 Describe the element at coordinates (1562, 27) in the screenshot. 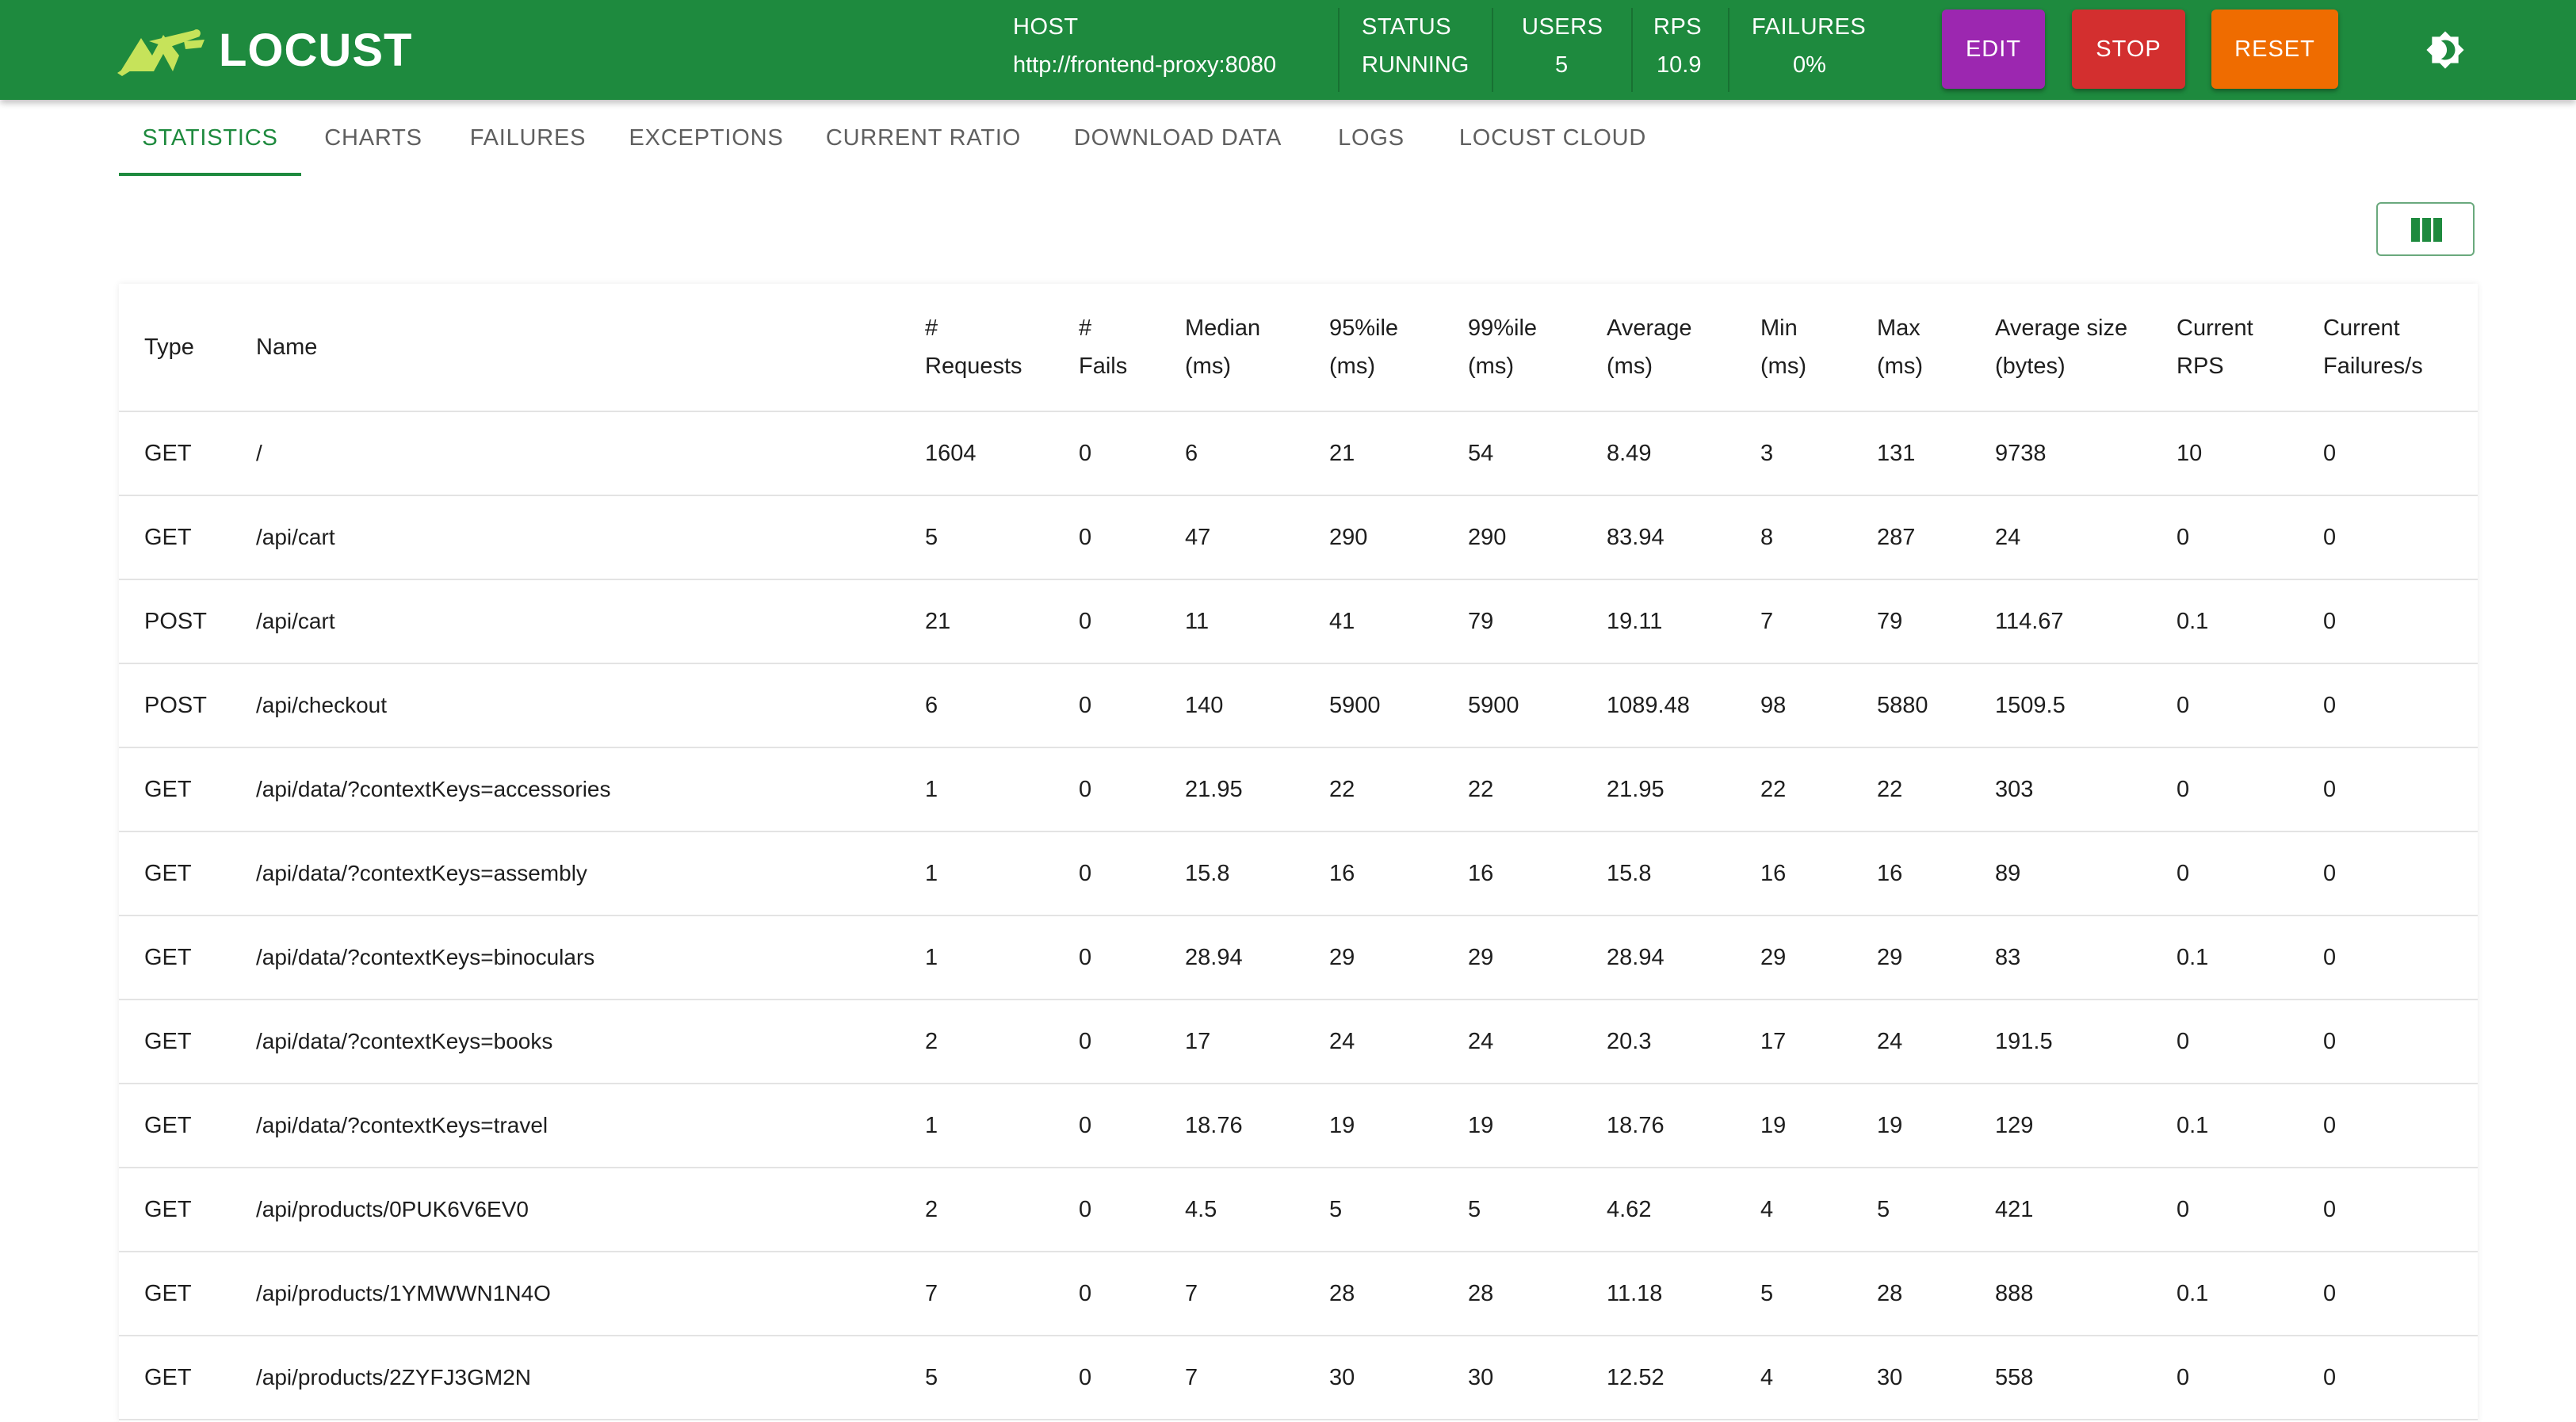

I see `users-label: USERS` at that location.